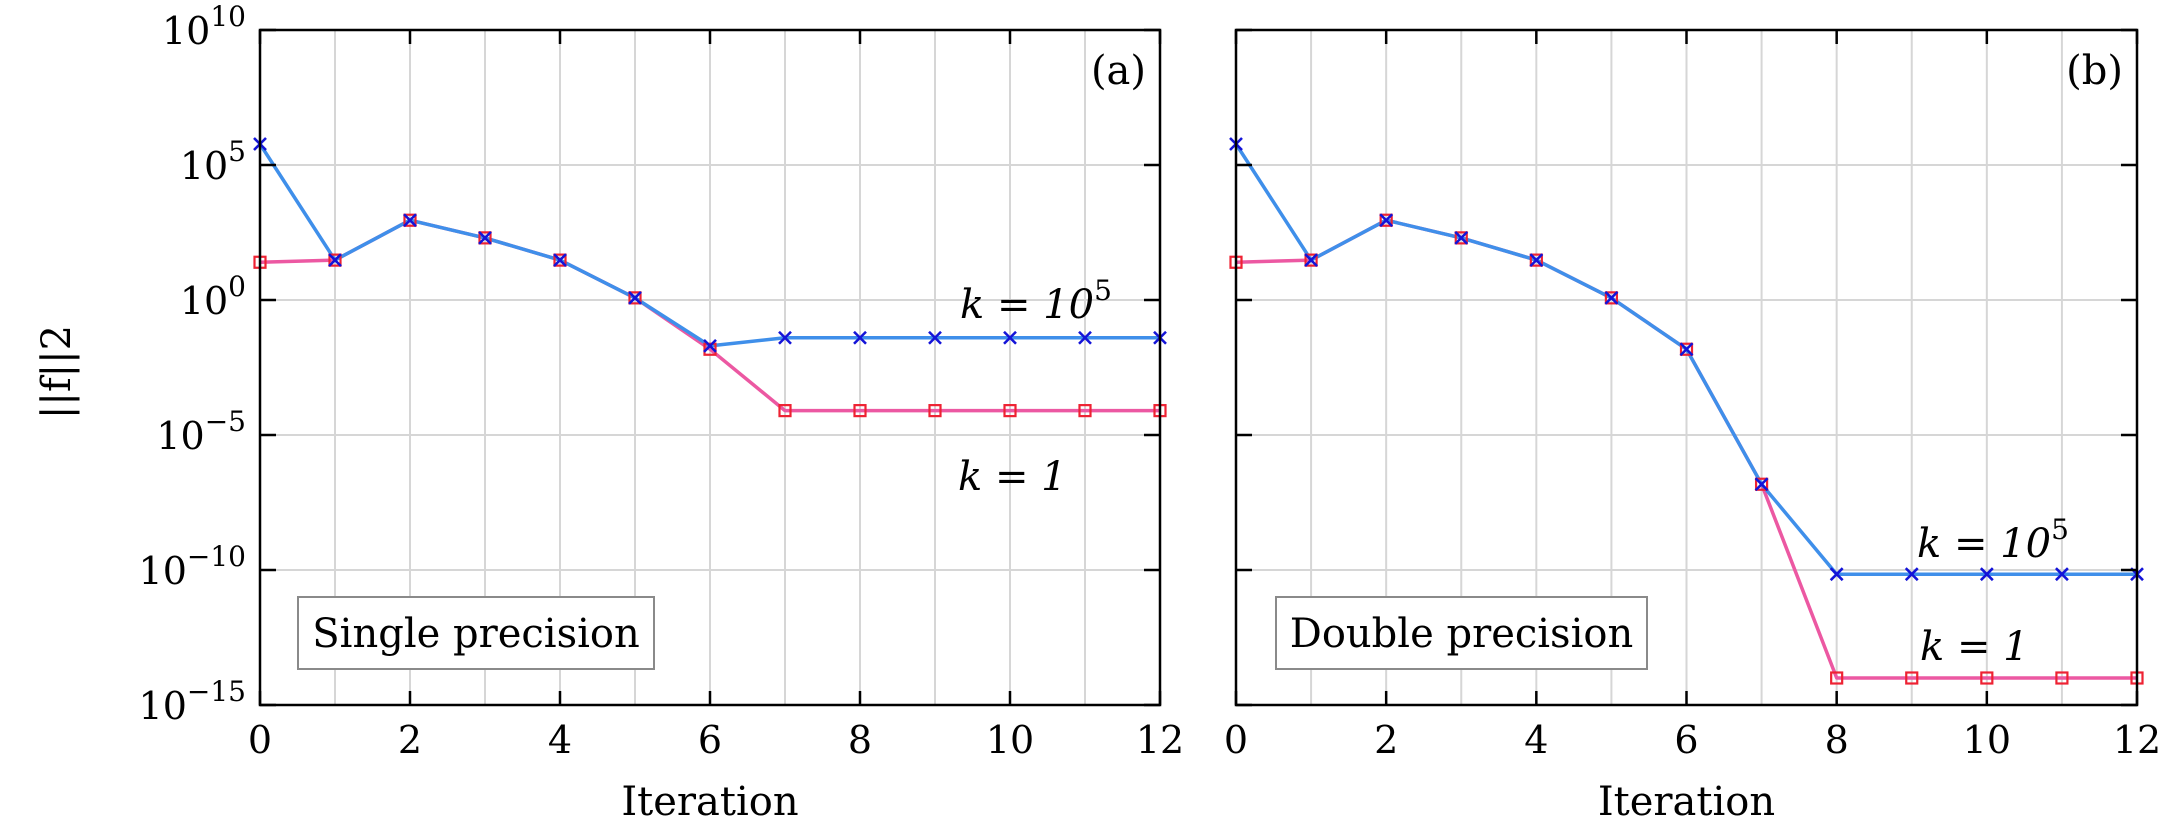 The width and height of the screenshot is (2171, 825). I want to click on panel-label: (b), so click(2094, 71).